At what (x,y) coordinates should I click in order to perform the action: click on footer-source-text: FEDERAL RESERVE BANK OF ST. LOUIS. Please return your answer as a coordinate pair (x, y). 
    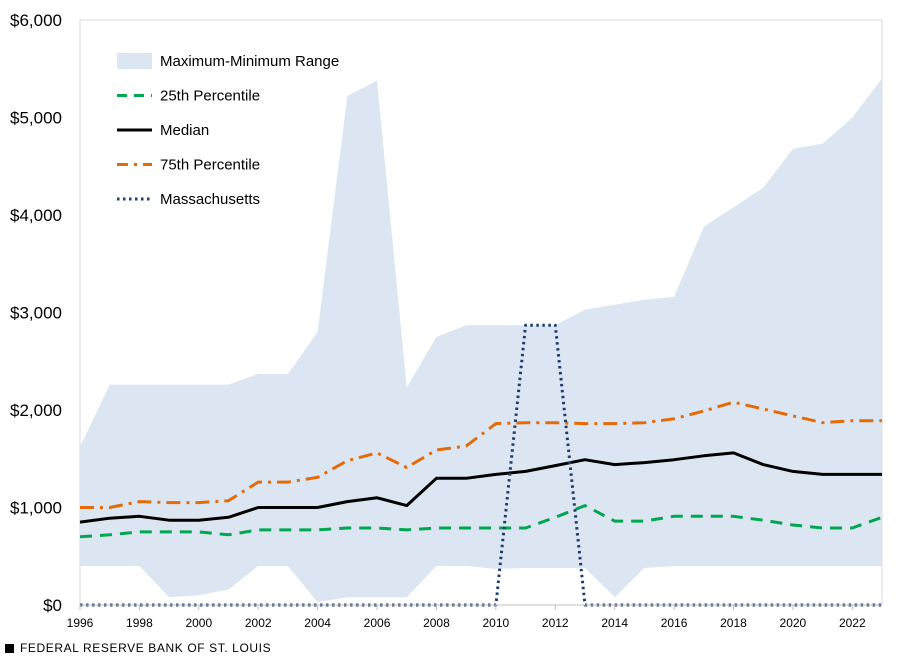
    Looking at the image, I should click on (146, 648).